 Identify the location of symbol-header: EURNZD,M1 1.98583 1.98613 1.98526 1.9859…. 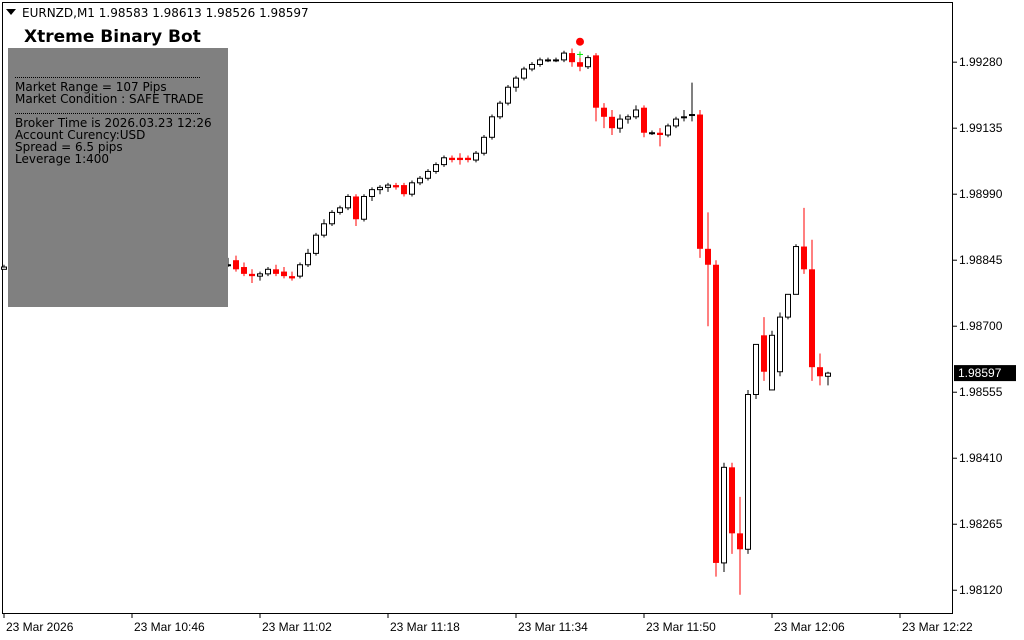
(157, 13).